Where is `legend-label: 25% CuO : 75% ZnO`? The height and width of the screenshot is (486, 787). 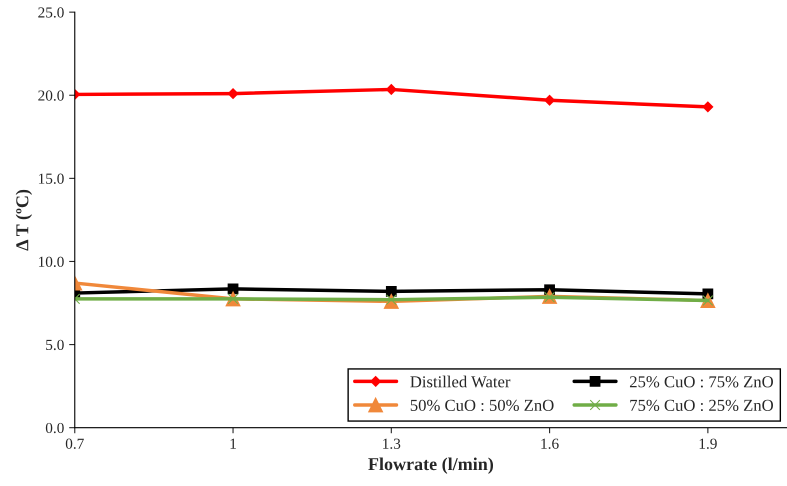 legend-label: 25% CuO : 75% ZnO is located at coordinates (701, 382).